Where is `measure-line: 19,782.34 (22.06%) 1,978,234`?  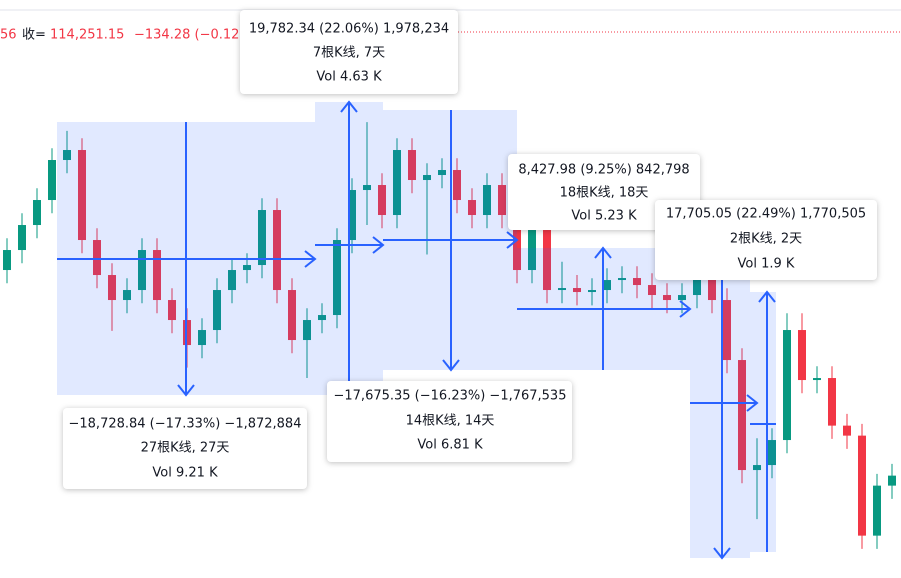 measure-line: 19,782.34 (22.06%) 1,978,234 is located at coordinates (349, 29).